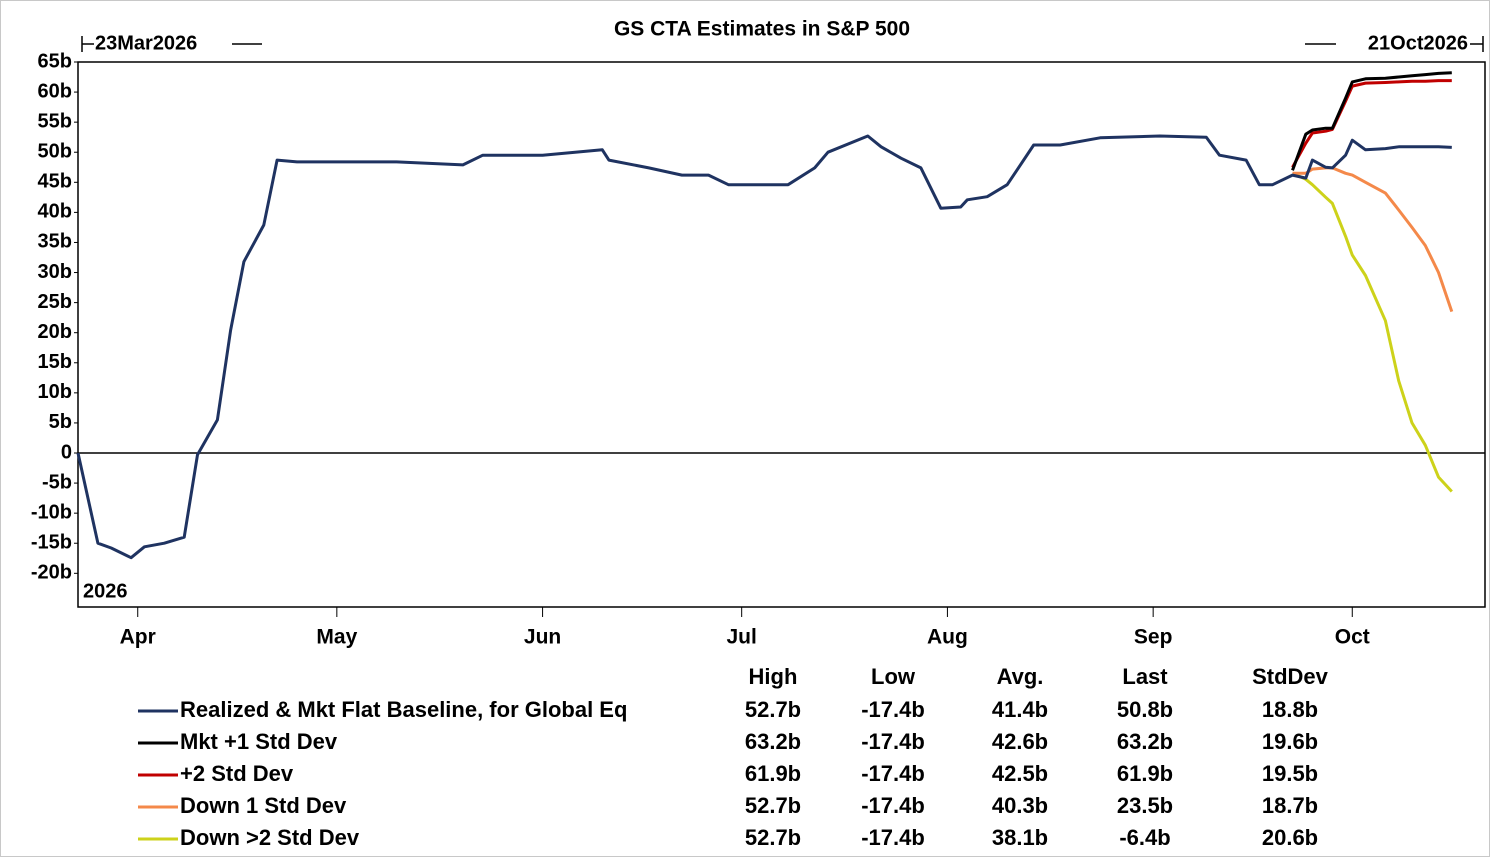 The image size is (1490, 857). I want to click on stats-value: 19.5b, so click(1290, 773).